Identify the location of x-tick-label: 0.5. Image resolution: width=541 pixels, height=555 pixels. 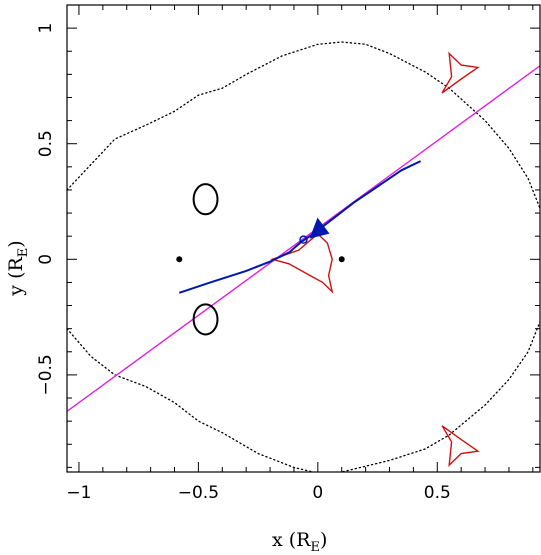
(437, 493).